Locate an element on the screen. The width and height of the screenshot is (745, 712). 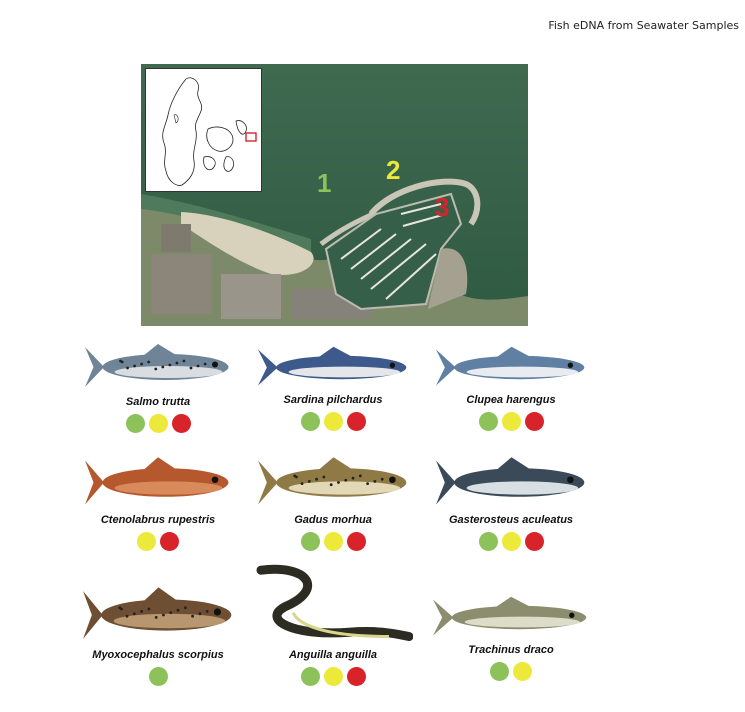
study-area-highlight is located at coordinates (251, 137).